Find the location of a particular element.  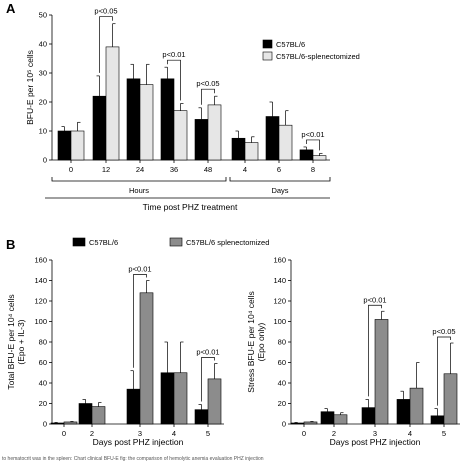

x-tick-label-12: 12 is located at coordinates (106, 169).